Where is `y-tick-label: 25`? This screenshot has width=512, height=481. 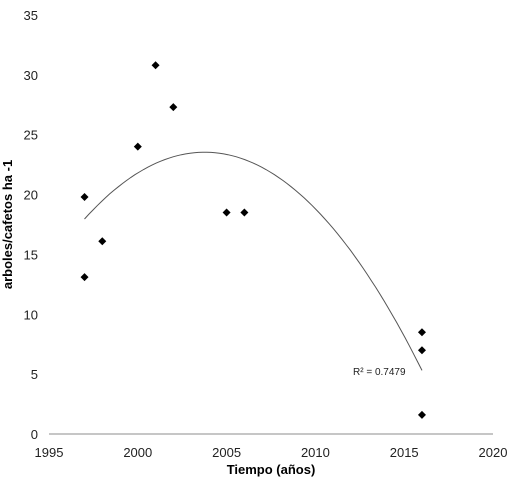 y-tick-label: 25 is located at coordinates (31, 135).